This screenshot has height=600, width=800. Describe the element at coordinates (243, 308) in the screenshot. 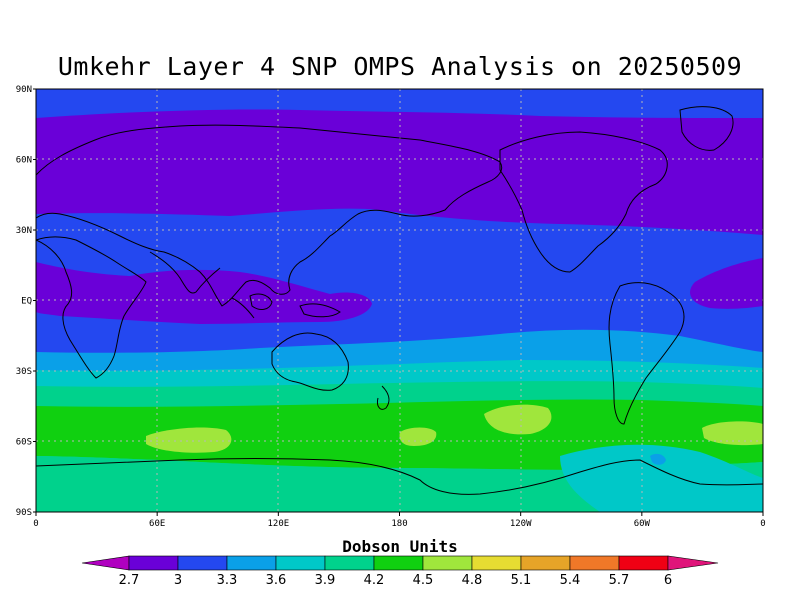

I see `coast-sumatra` at that location.